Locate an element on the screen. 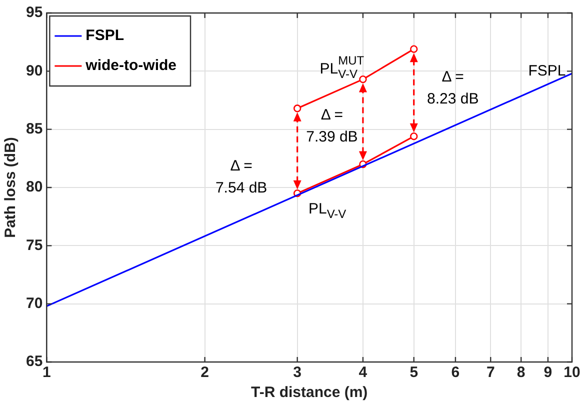  y-tick-label: 75 is located at coordinates (34, 245).